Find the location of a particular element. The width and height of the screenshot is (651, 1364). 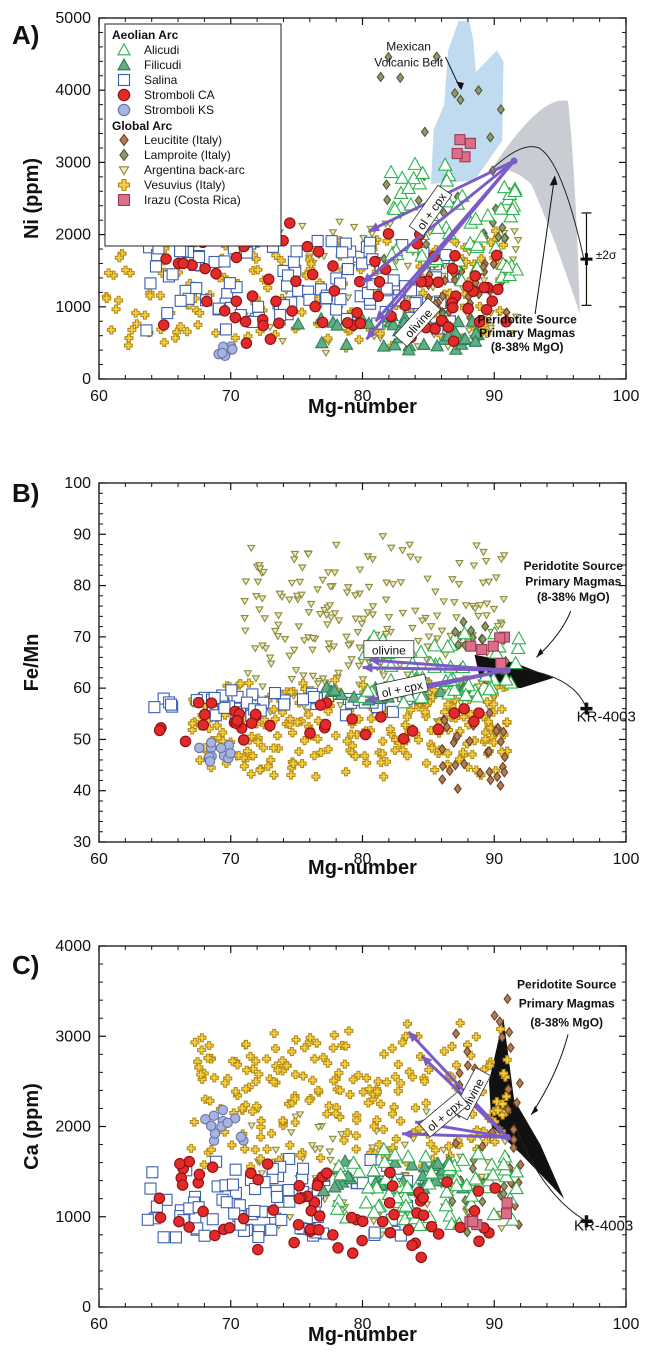

x-tick-label: 70 is located at coordinates (231, 396).